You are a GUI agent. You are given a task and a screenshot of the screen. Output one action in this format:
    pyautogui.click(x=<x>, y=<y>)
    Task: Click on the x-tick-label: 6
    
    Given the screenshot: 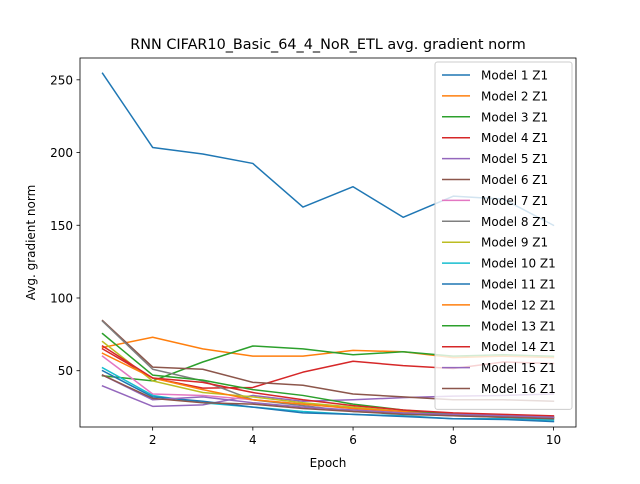 What is the action you would take?
    pyautogui.click(x=353, y=440)
    